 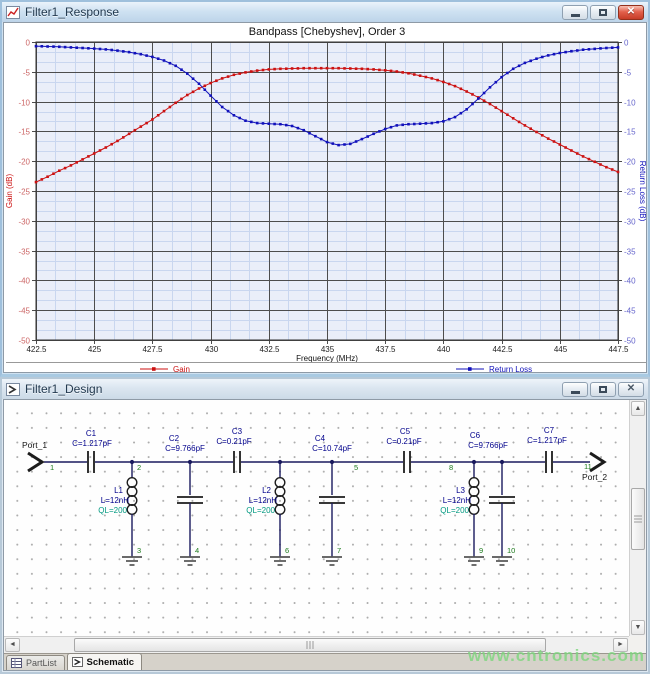 I want to click on y-tick-label-left: -25, so click(x=24, y=192).